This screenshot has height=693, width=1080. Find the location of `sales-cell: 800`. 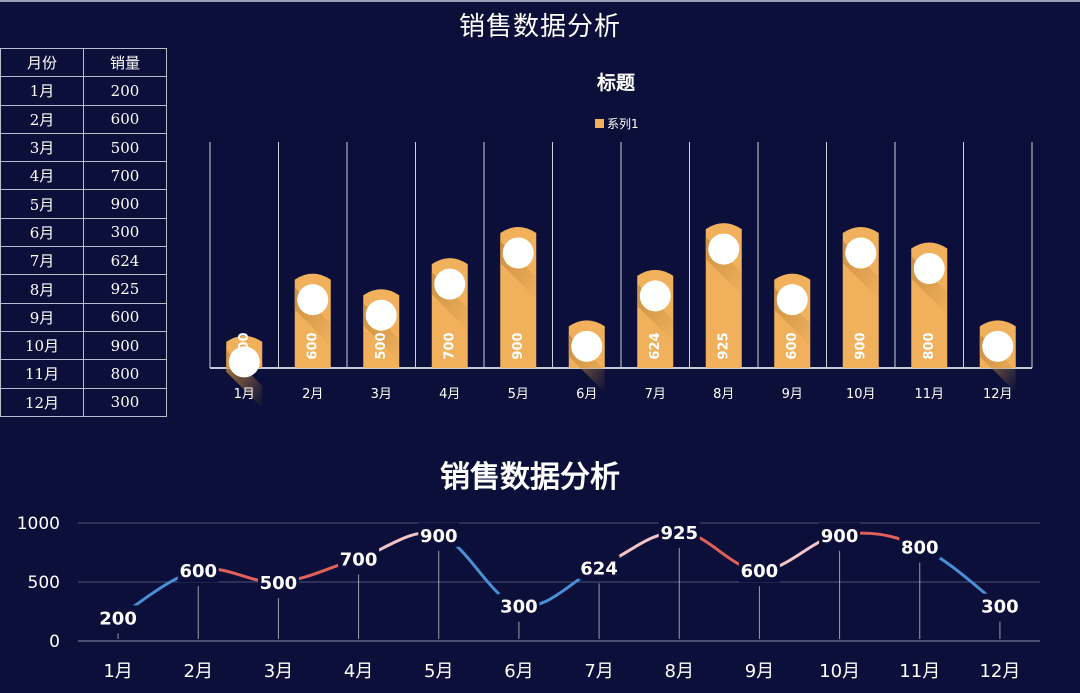

sales-cell: 800 is located at coordinates (125, 374).